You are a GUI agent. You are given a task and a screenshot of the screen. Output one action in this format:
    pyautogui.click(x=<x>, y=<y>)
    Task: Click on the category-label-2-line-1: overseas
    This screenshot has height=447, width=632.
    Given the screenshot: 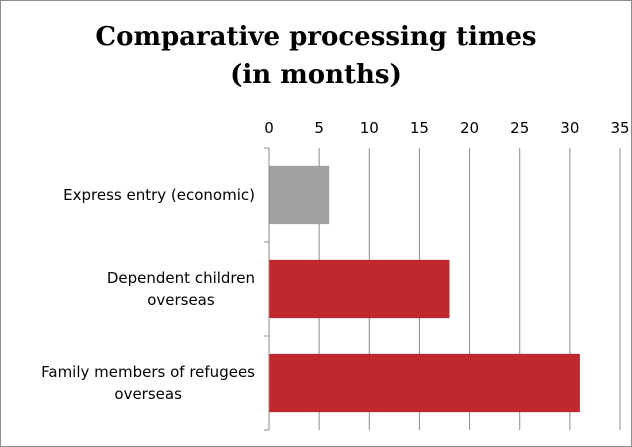 What is the action you would take?
    pyautogui.click(x=148, y=394)
    